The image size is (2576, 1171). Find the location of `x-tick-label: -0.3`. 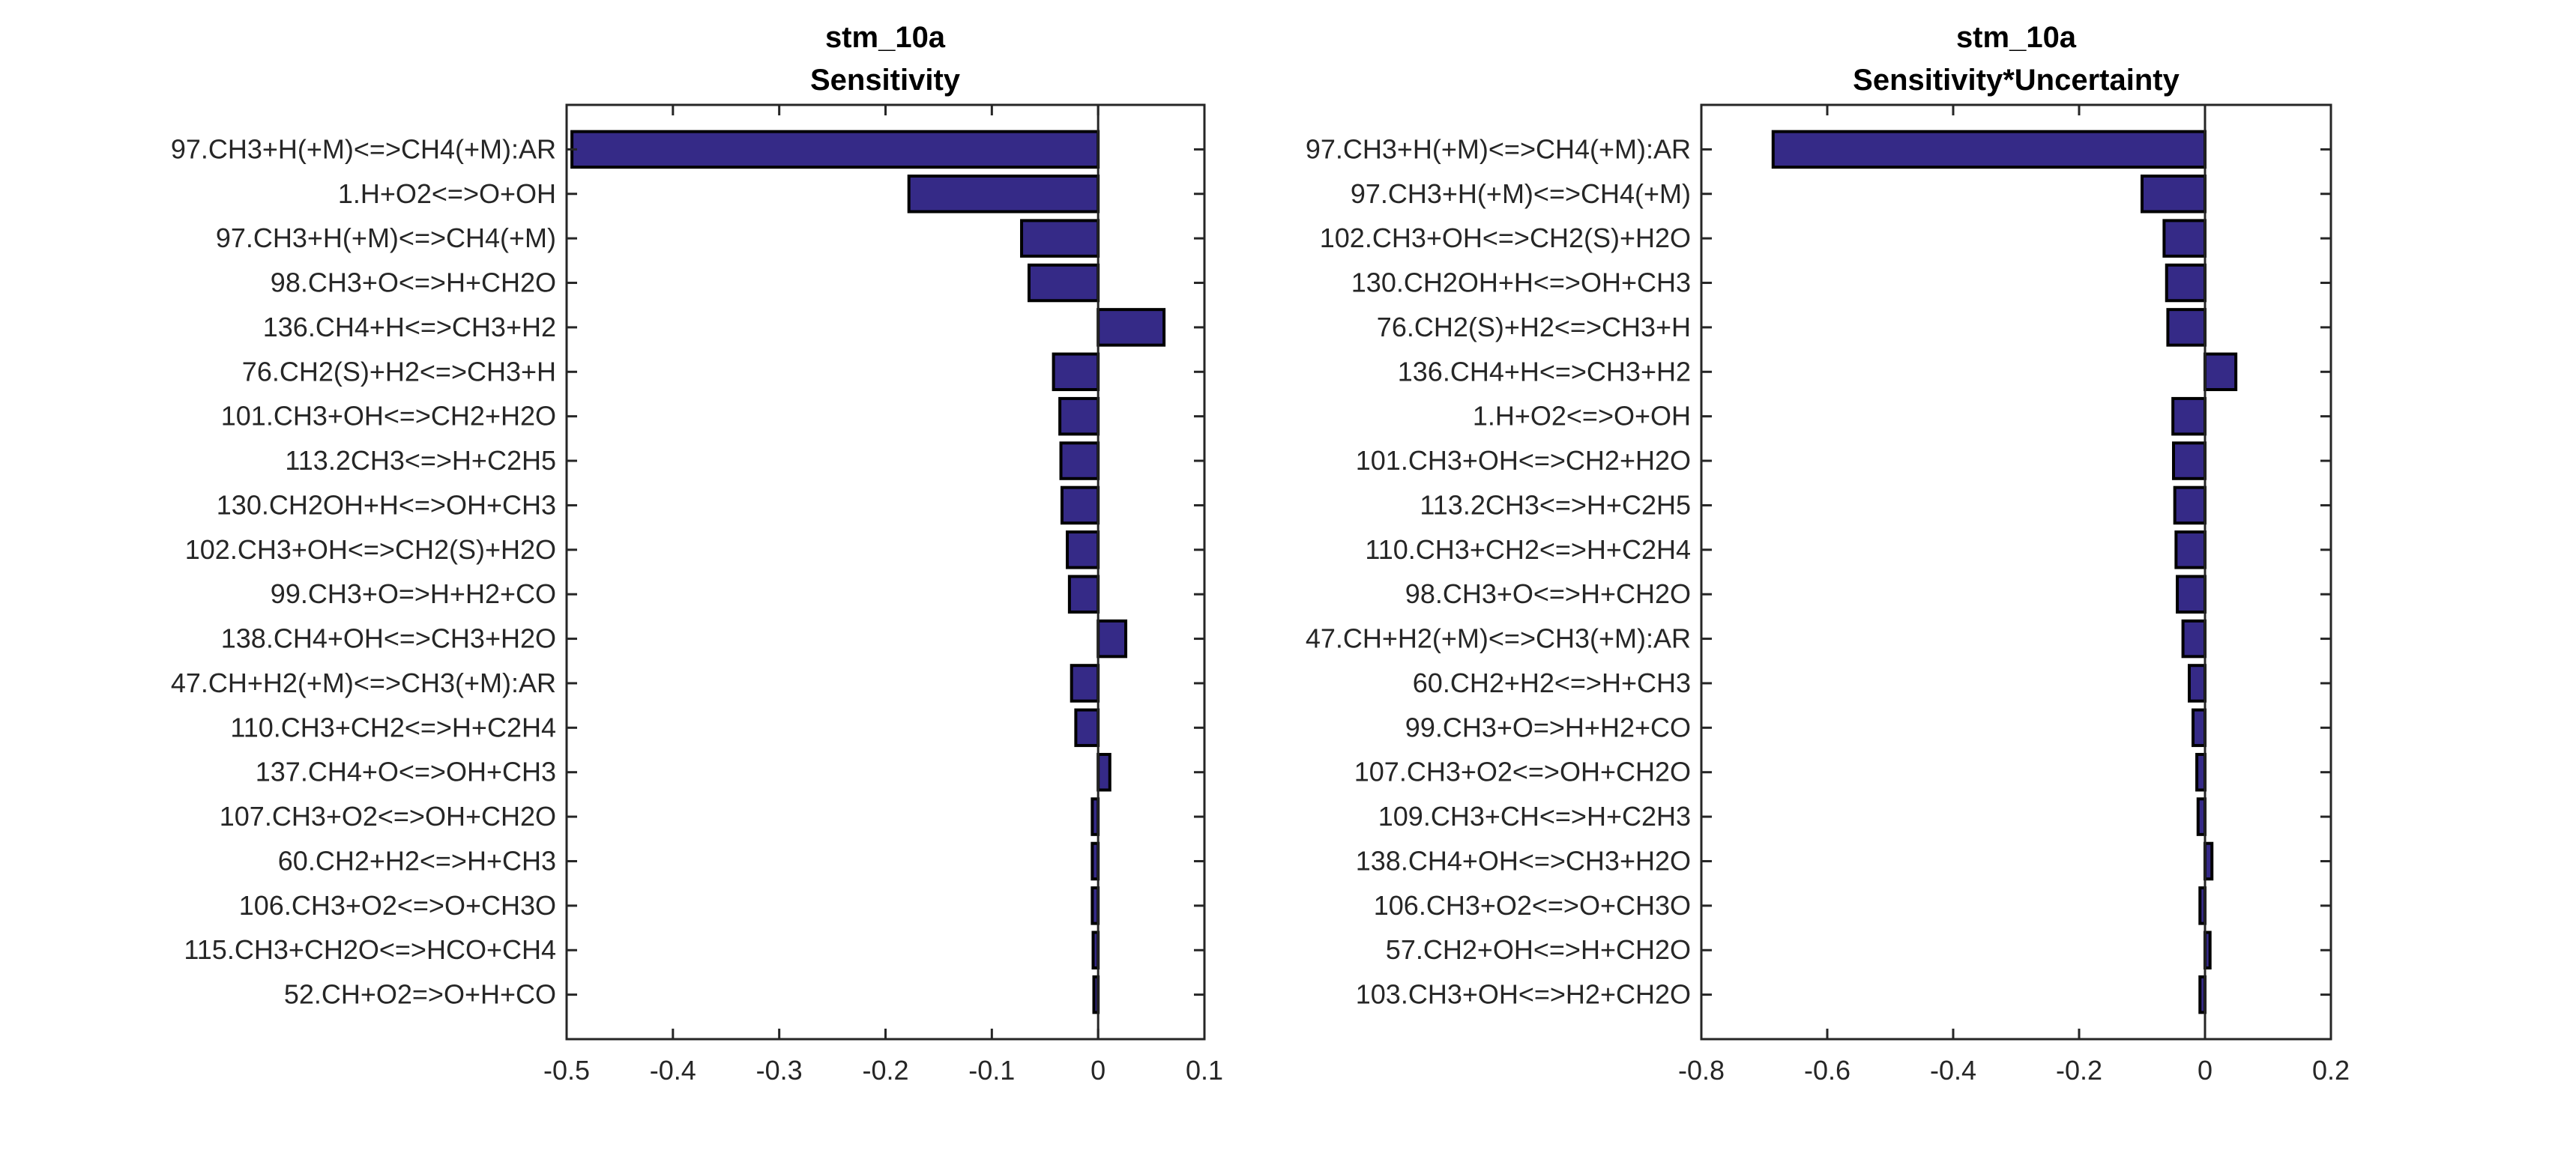

x-tick-label: -0.3 is located at coordinates (780, 1070).